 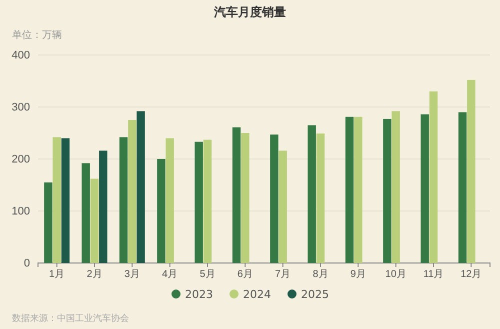 I want to click on x-tick-label: 3月, so click(x=132, y=274).